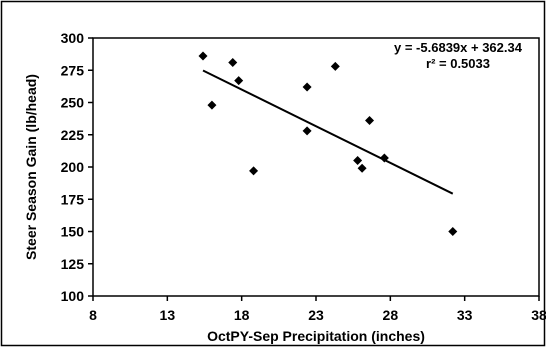 The width and height of the screenshot is (546, 347). Describe the element at coordinates (73, 103) in the screenshot. I see `y-tick-label: 250` at that location.